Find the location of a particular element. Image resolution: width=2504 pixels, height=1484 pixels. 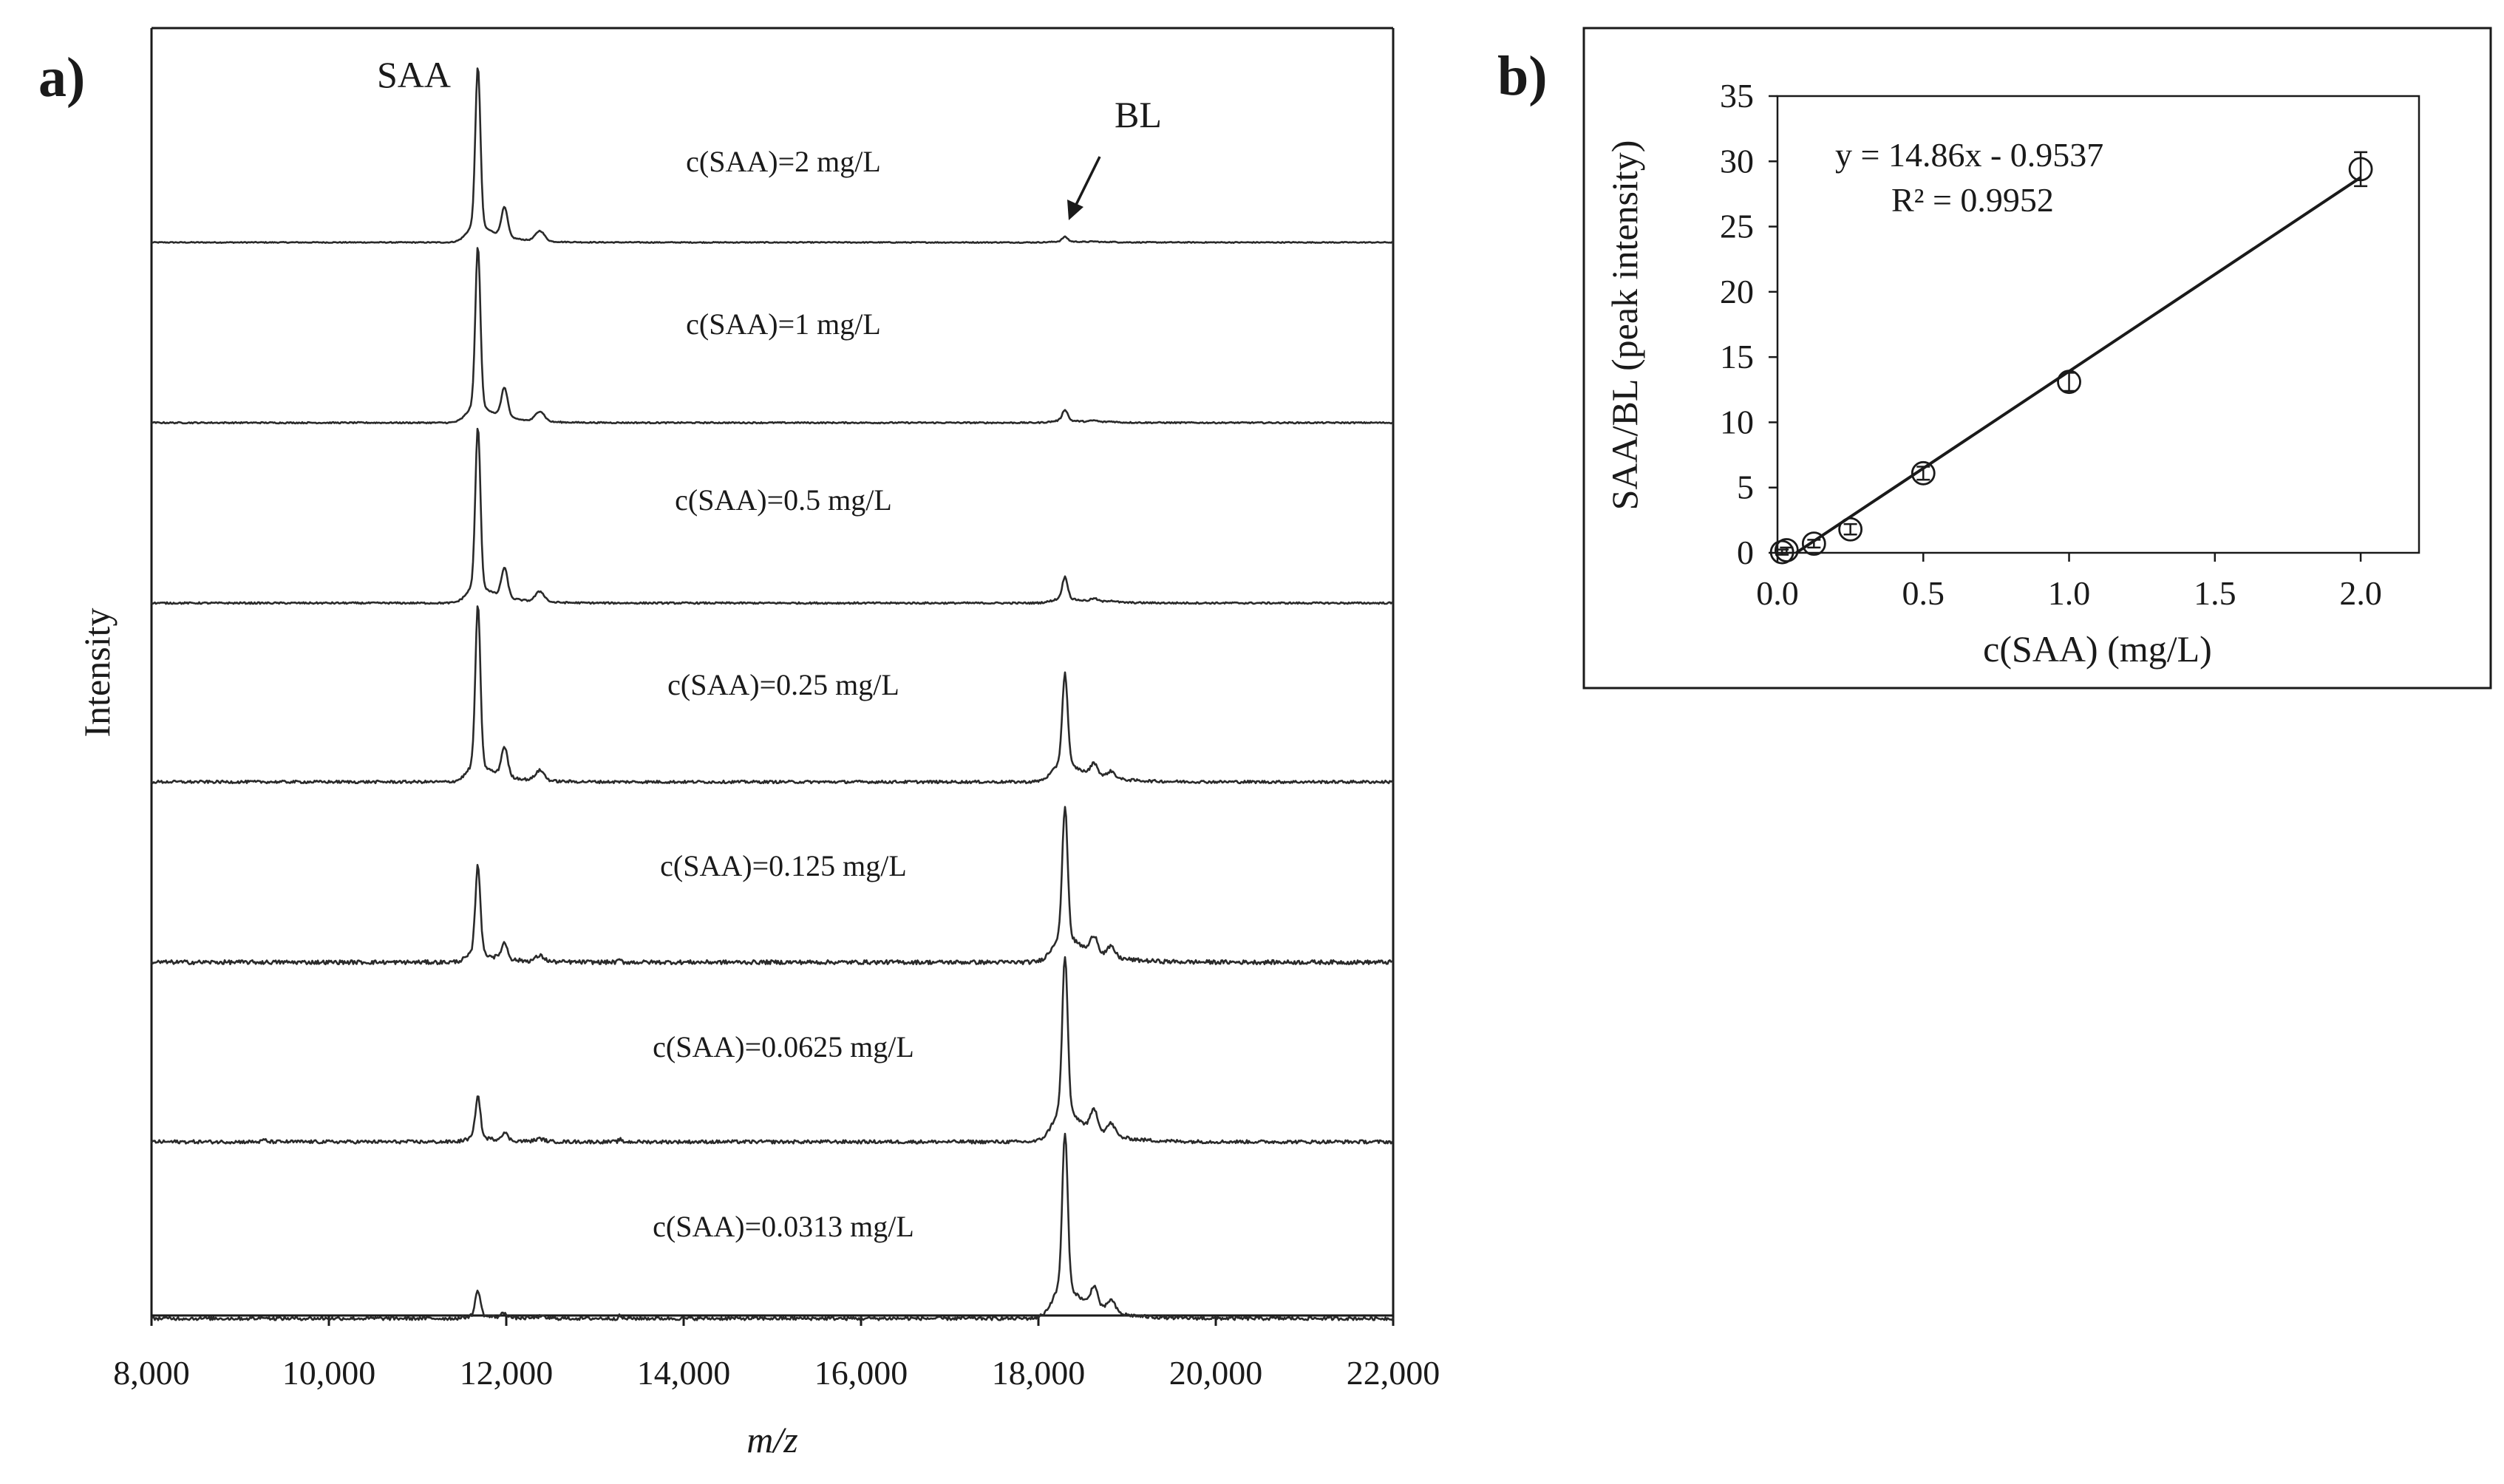

panel-b-x-tick-label: 0.0 is located at coordinates (1777, 593).